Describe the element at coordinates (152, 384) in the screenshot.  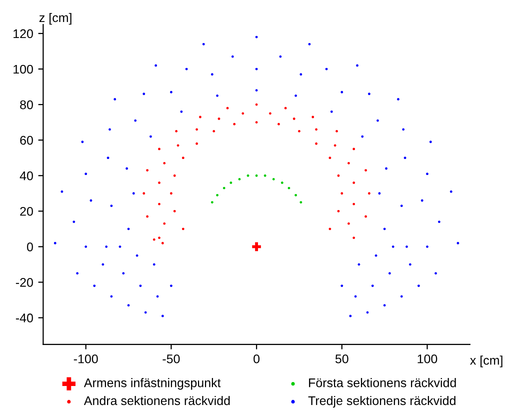
I see `legend-label: Armens infästningspunkt` at that location.